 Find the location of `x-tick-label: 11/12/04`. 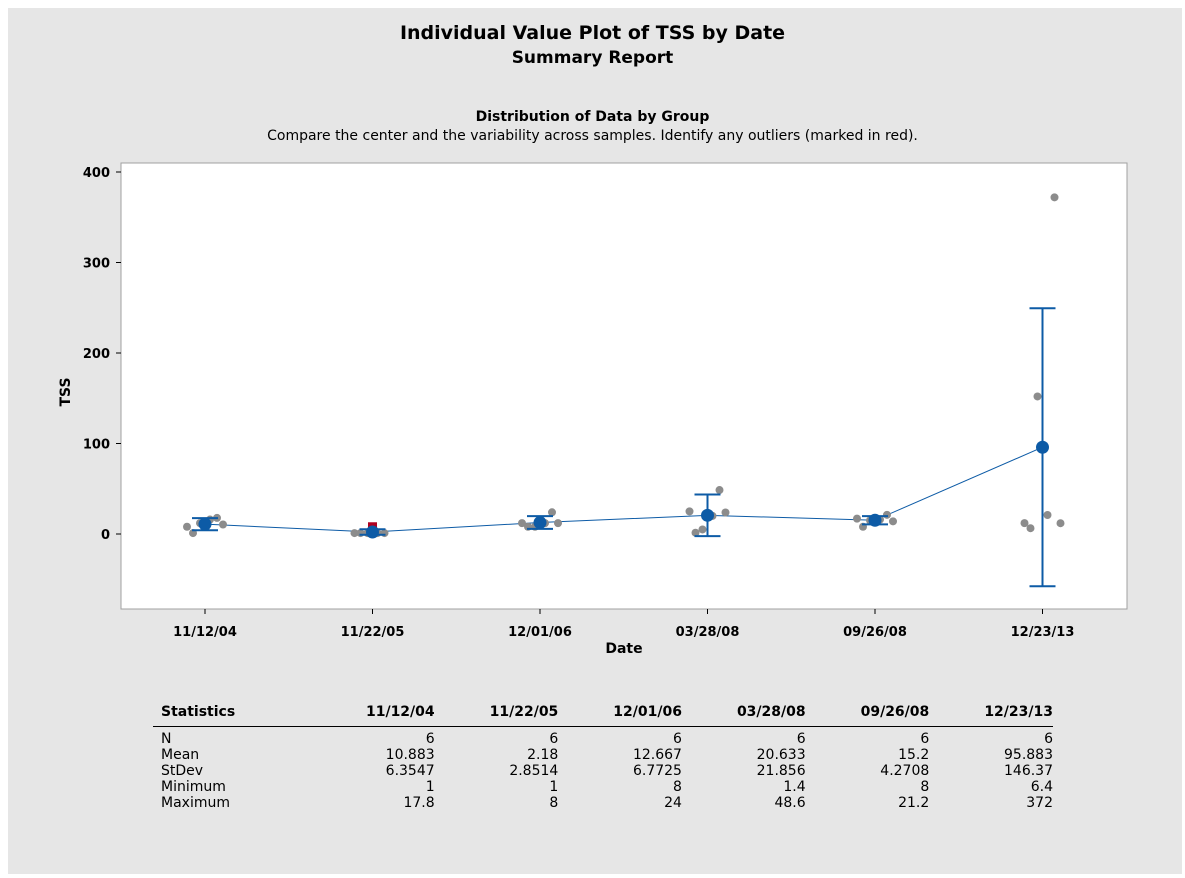

x-tick-label: 11/12/04 is located at coordinates (205, 632).